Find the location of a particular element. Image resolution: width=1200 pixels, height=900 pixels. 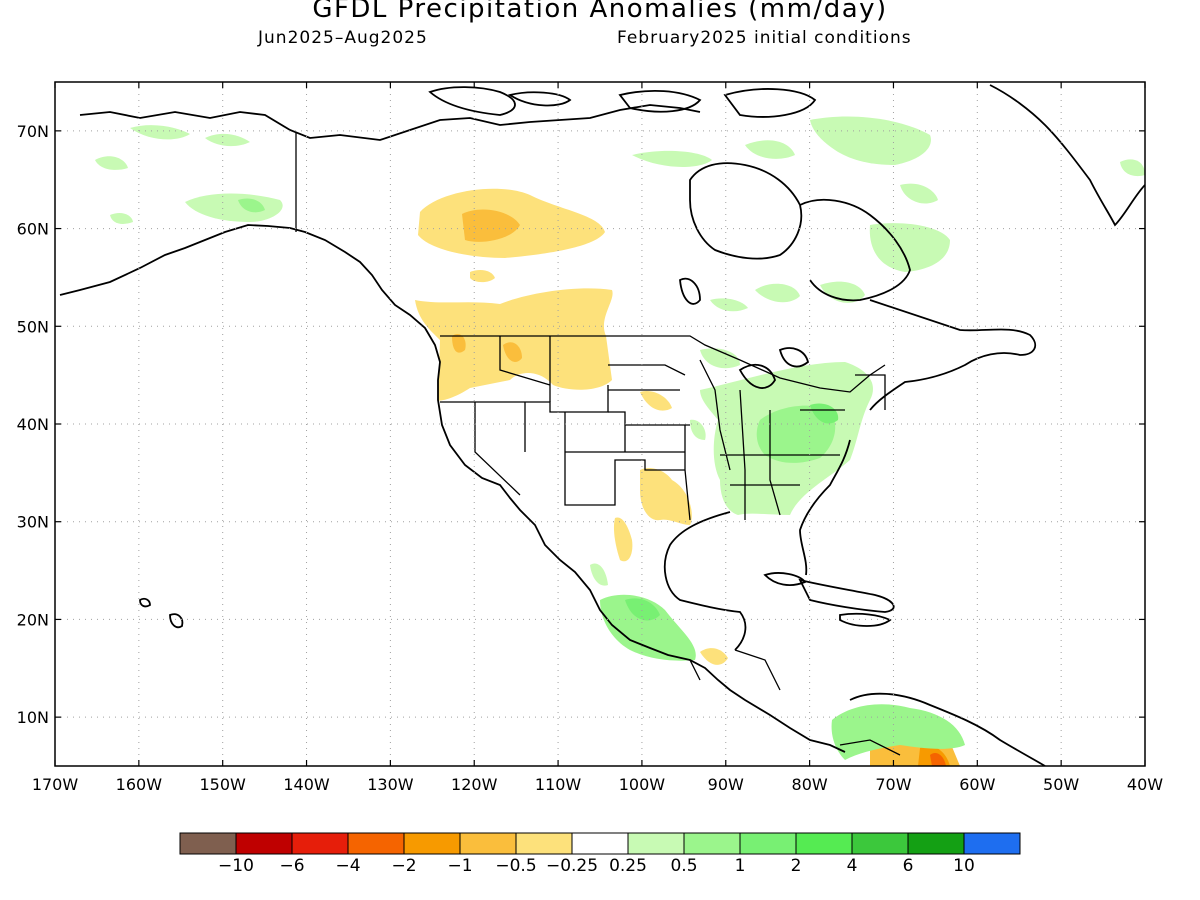

lon-tick-label: 150W is located at coordinates (223, 784).